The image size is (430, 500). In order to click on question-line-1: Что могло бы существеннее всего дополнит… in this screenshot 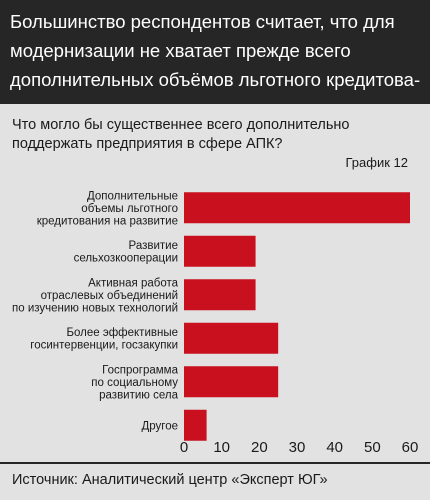, I will do `click(181, 125)`.